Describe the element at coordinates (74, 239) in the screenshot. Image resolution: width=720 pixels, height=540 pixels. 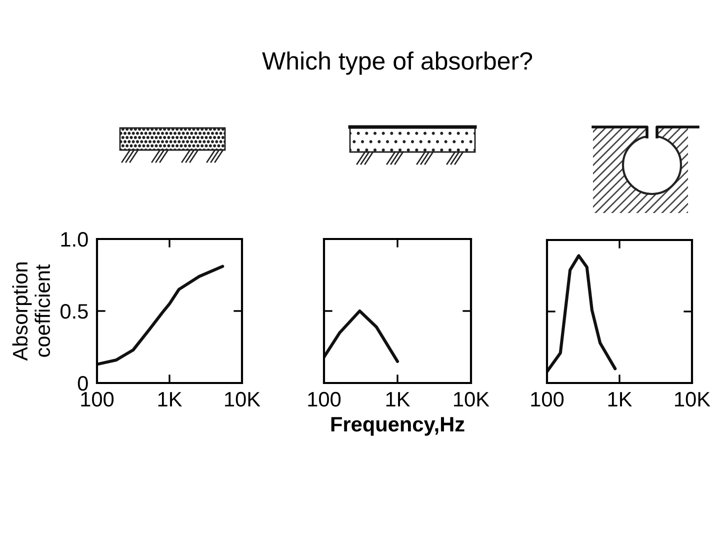
I see `y-tick-label: 1.0` at that location.